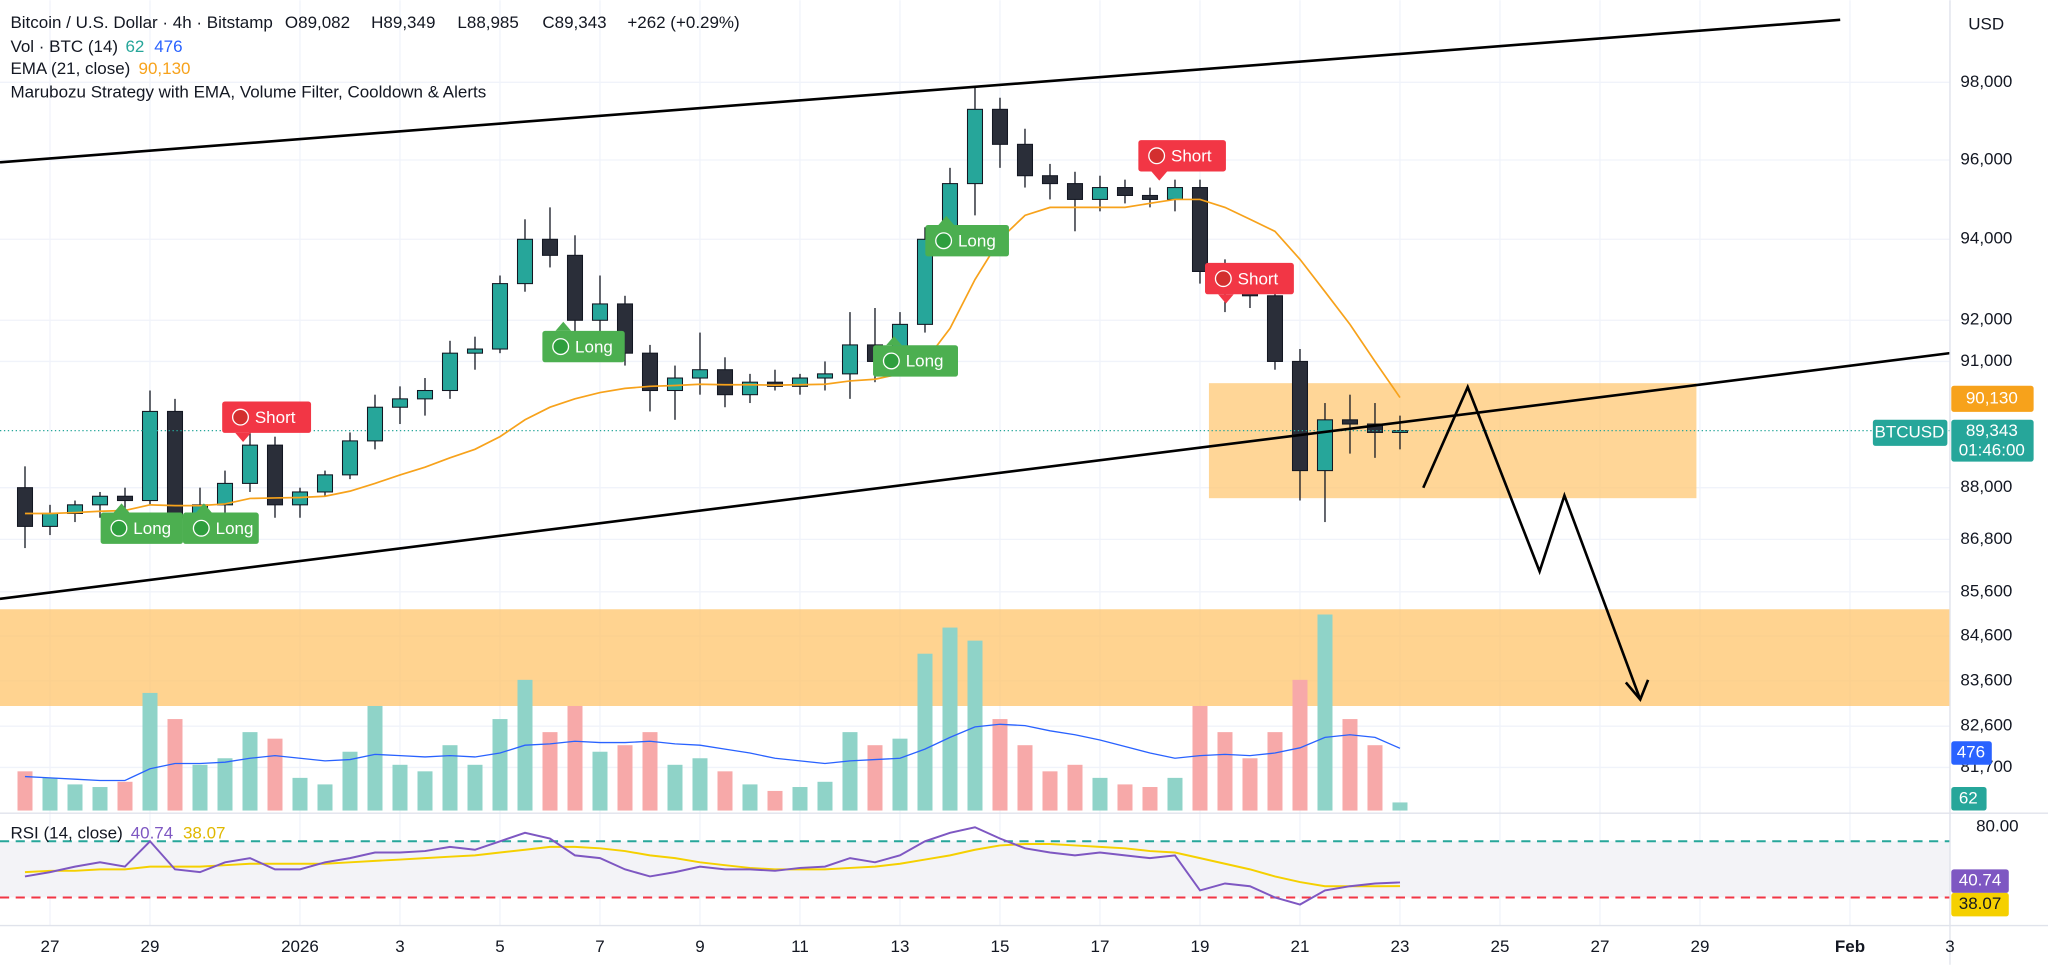 The height and width of the screenshot is (965, 2048). What do you see at coordinates (70, 68) in the screenshot?
I see `ema-legend: EMA (21, close)` at bounding box center [70, 68].